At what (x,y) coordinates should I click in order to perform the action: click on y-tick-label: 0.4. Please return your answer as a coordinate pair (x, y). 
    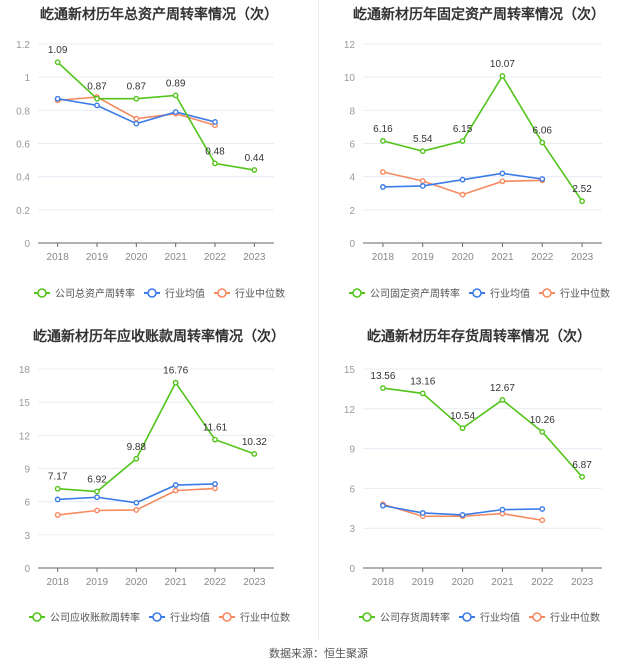
    Looking at the image, I should click on (23, 178).